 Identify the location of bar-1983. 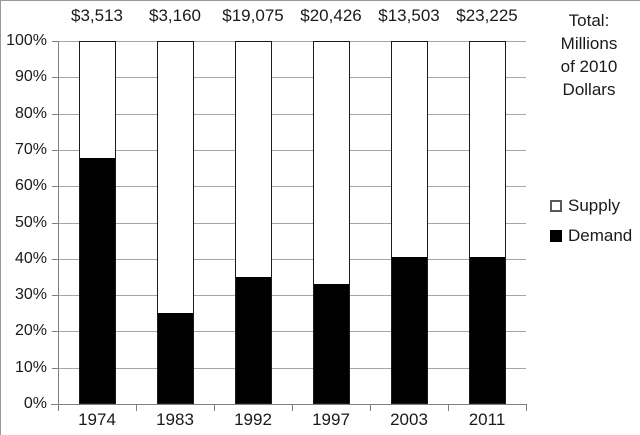
(175, 222).